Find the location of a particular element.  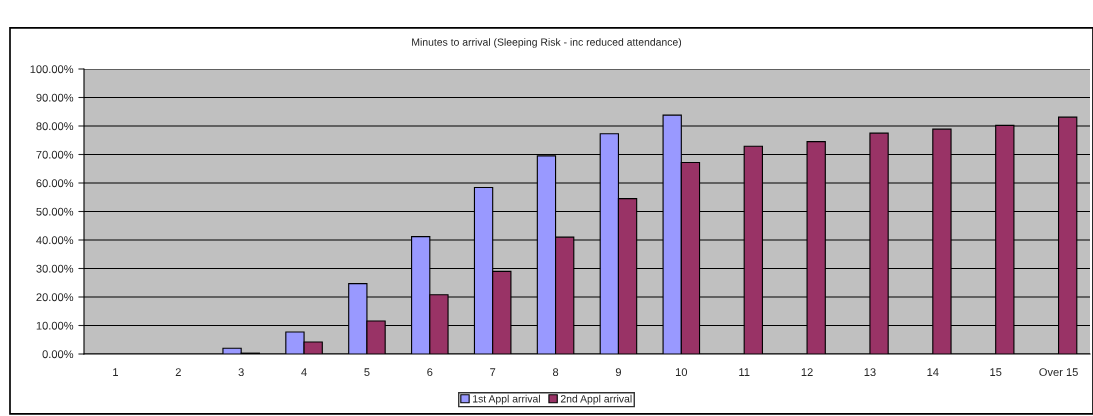

x-tick-label: 14 is located at coordinates (933, 372).